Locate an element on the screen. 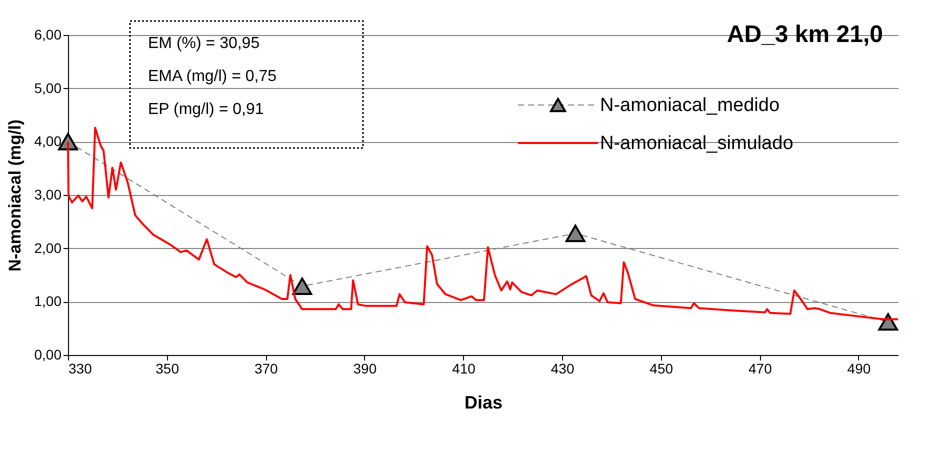  x-tick-label: 430 is located at coordinates (562, 368).